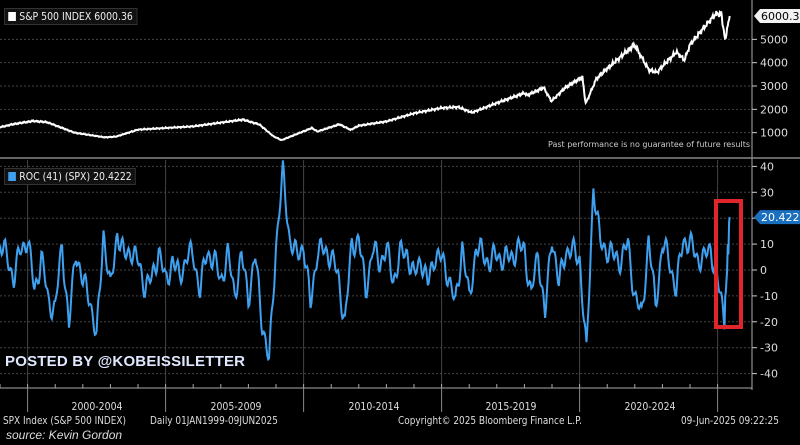 This screenshot has width=800, height=445. What do you see at coordinates (780, 217) in the screenshot?
I see `roc-last-value-tag-text: 20.4222` at bounding box center [780, 217].